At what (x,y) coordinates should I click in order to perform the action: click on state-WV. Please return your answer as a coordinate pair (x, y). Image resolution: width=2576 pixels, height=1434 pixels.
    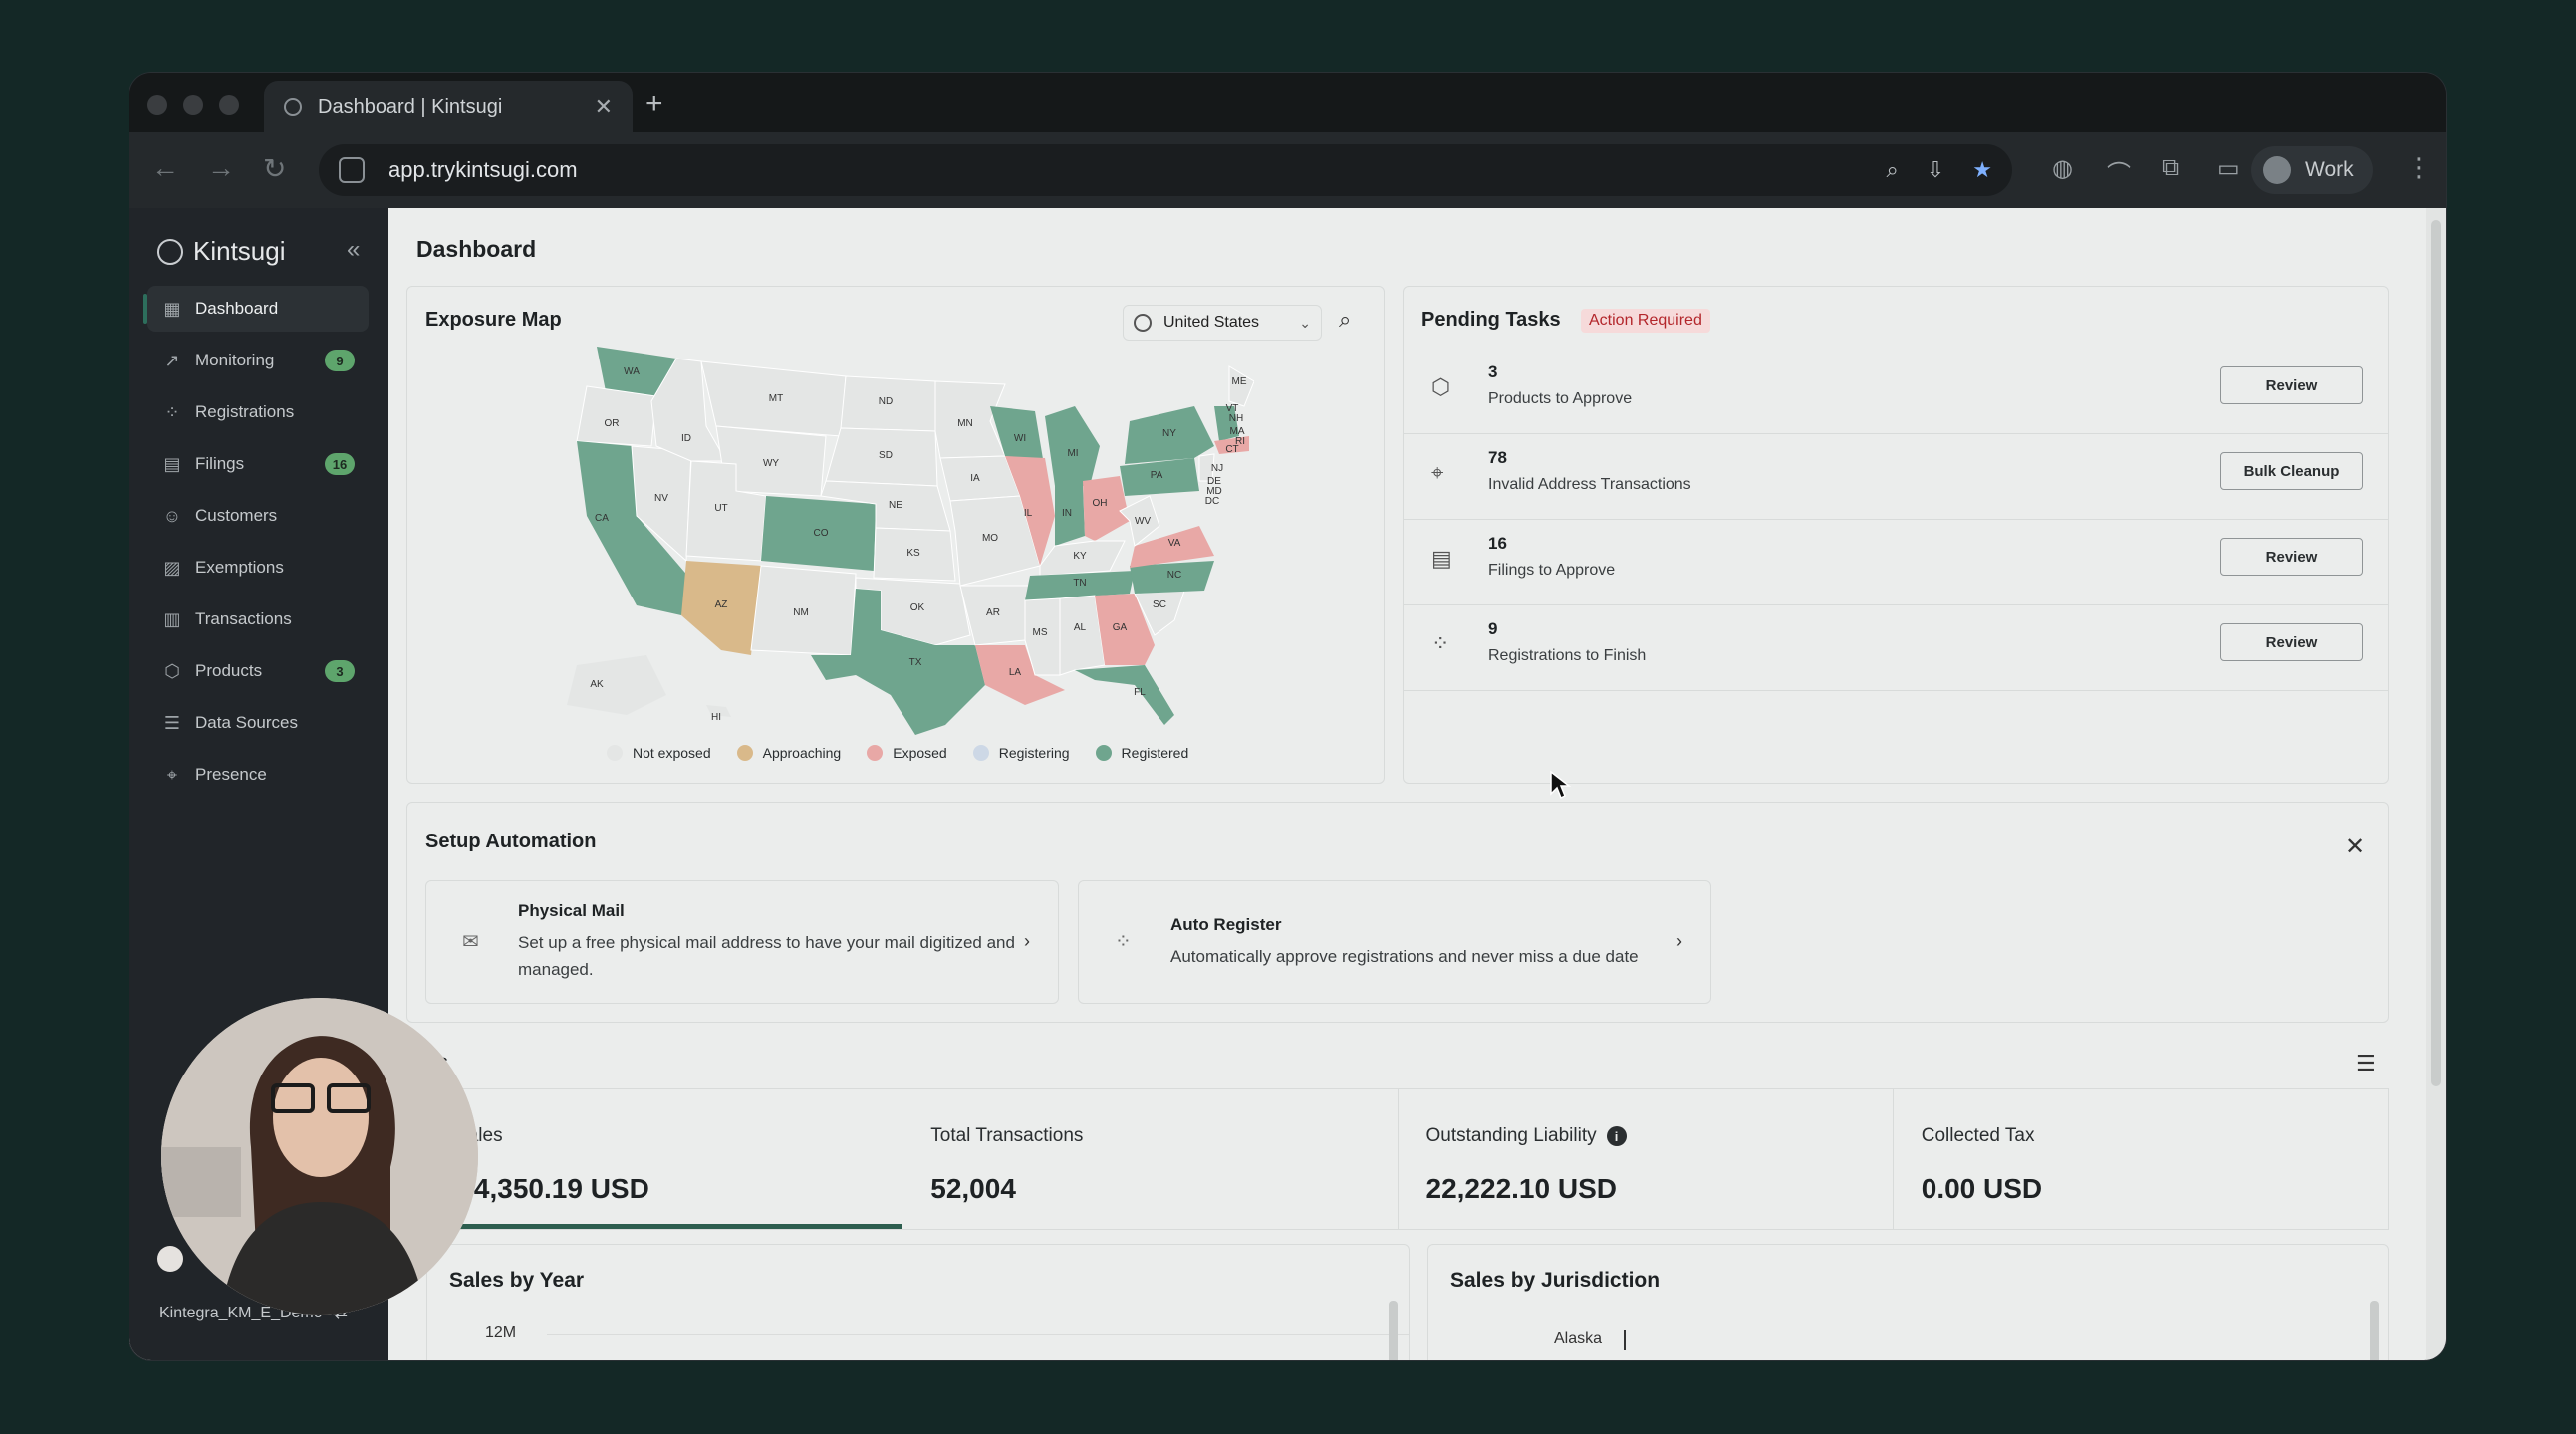
    Looking at the image, I should click on (1139, 521).